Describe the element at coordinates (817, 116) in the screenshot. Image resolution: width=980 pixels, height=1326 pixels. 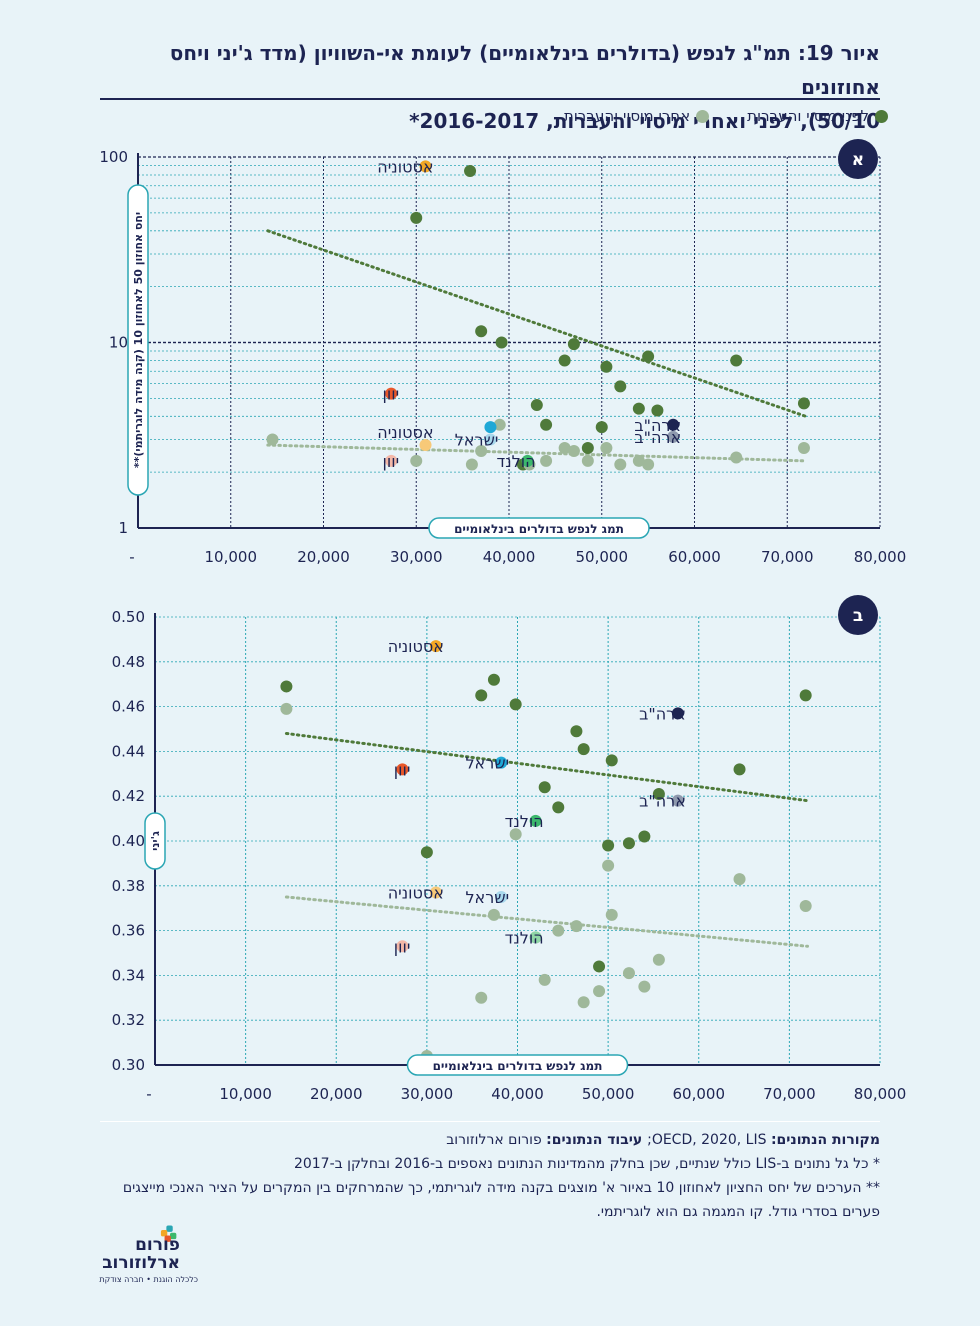
I see `legend-item-before: לפני מיסוי והעברות` at that location.